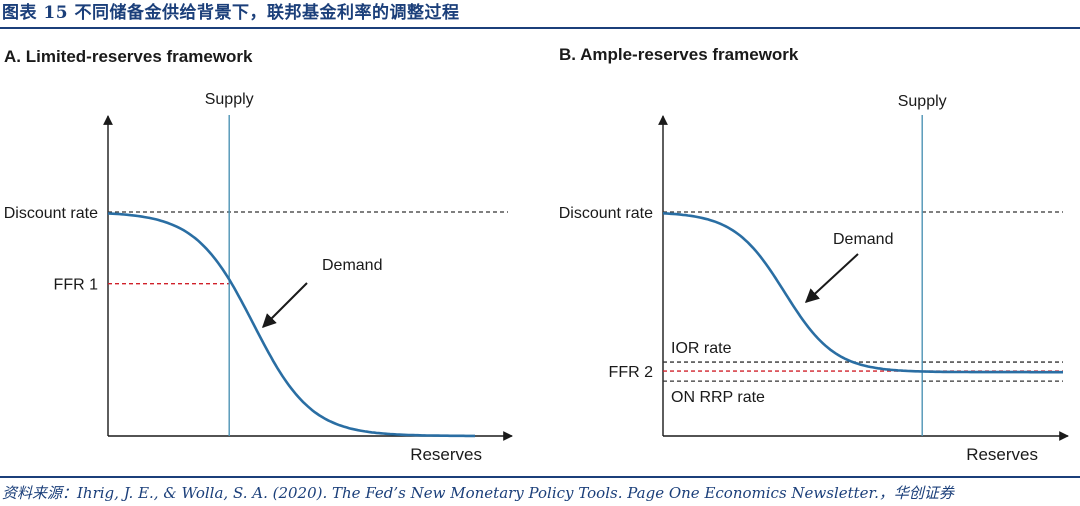 The image size is (1080, 506). I want to click on source-rule, so click(540, 477).